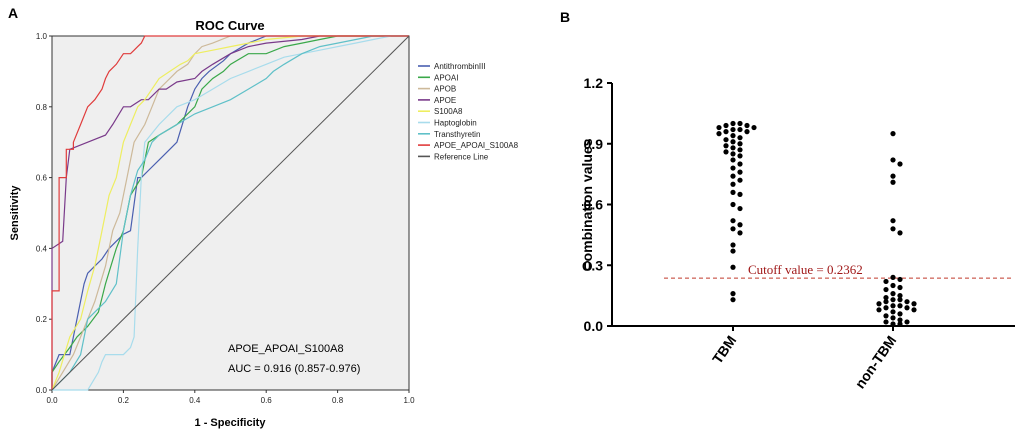 The height and width of the screenshot is (437, 1020). I want to click on roc-y-tick-label: 0.6, so click(42, 178).